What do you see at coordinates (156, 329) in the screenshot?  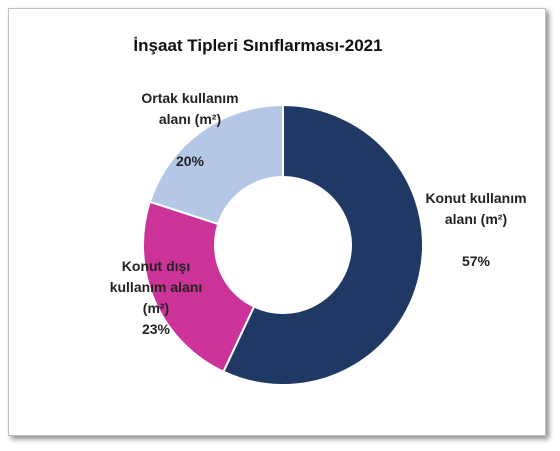 I see `value-label: 23%` at bounding box center [156, 329].